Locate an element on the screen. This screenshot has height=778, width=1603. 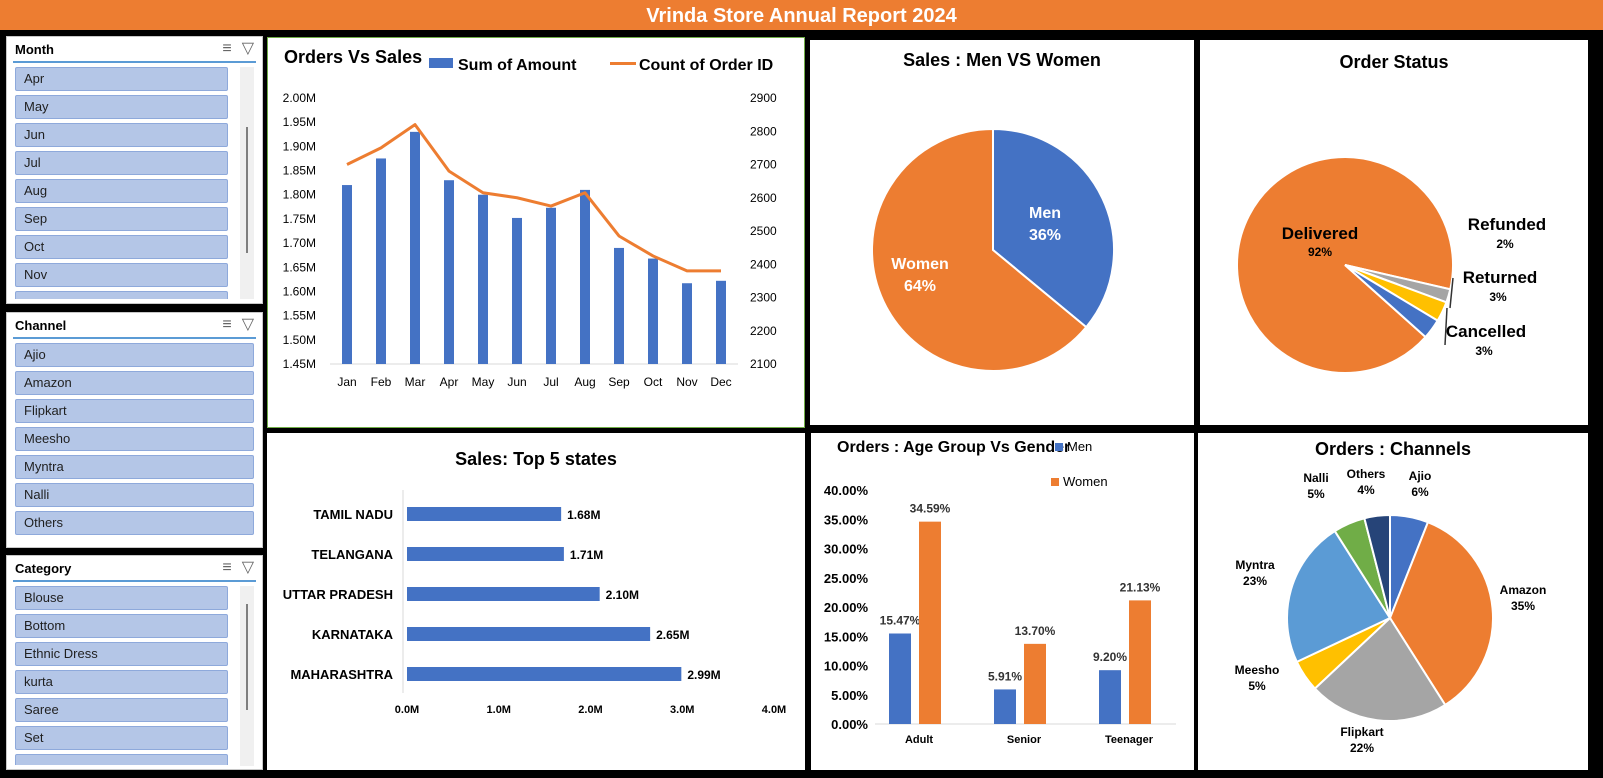
slicer-items: Apr May Jun Jul Aug Sep Oct Nov is located at coordinates (134, 181).